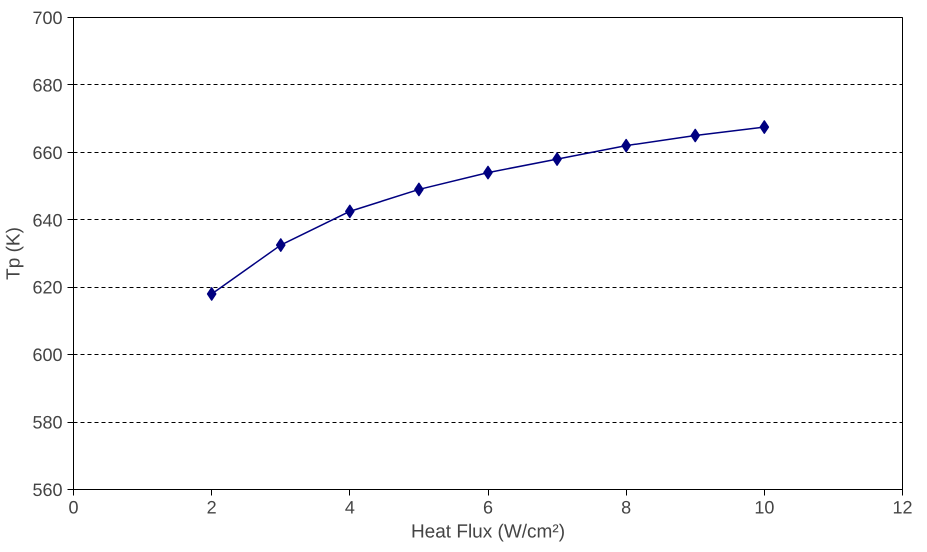 The width and height of the screenshot is (927, 552). What do you see at coordinates (47, 152) in the screenshot?
I see `y-tick-label: 660` at bounding box center [47, 152].